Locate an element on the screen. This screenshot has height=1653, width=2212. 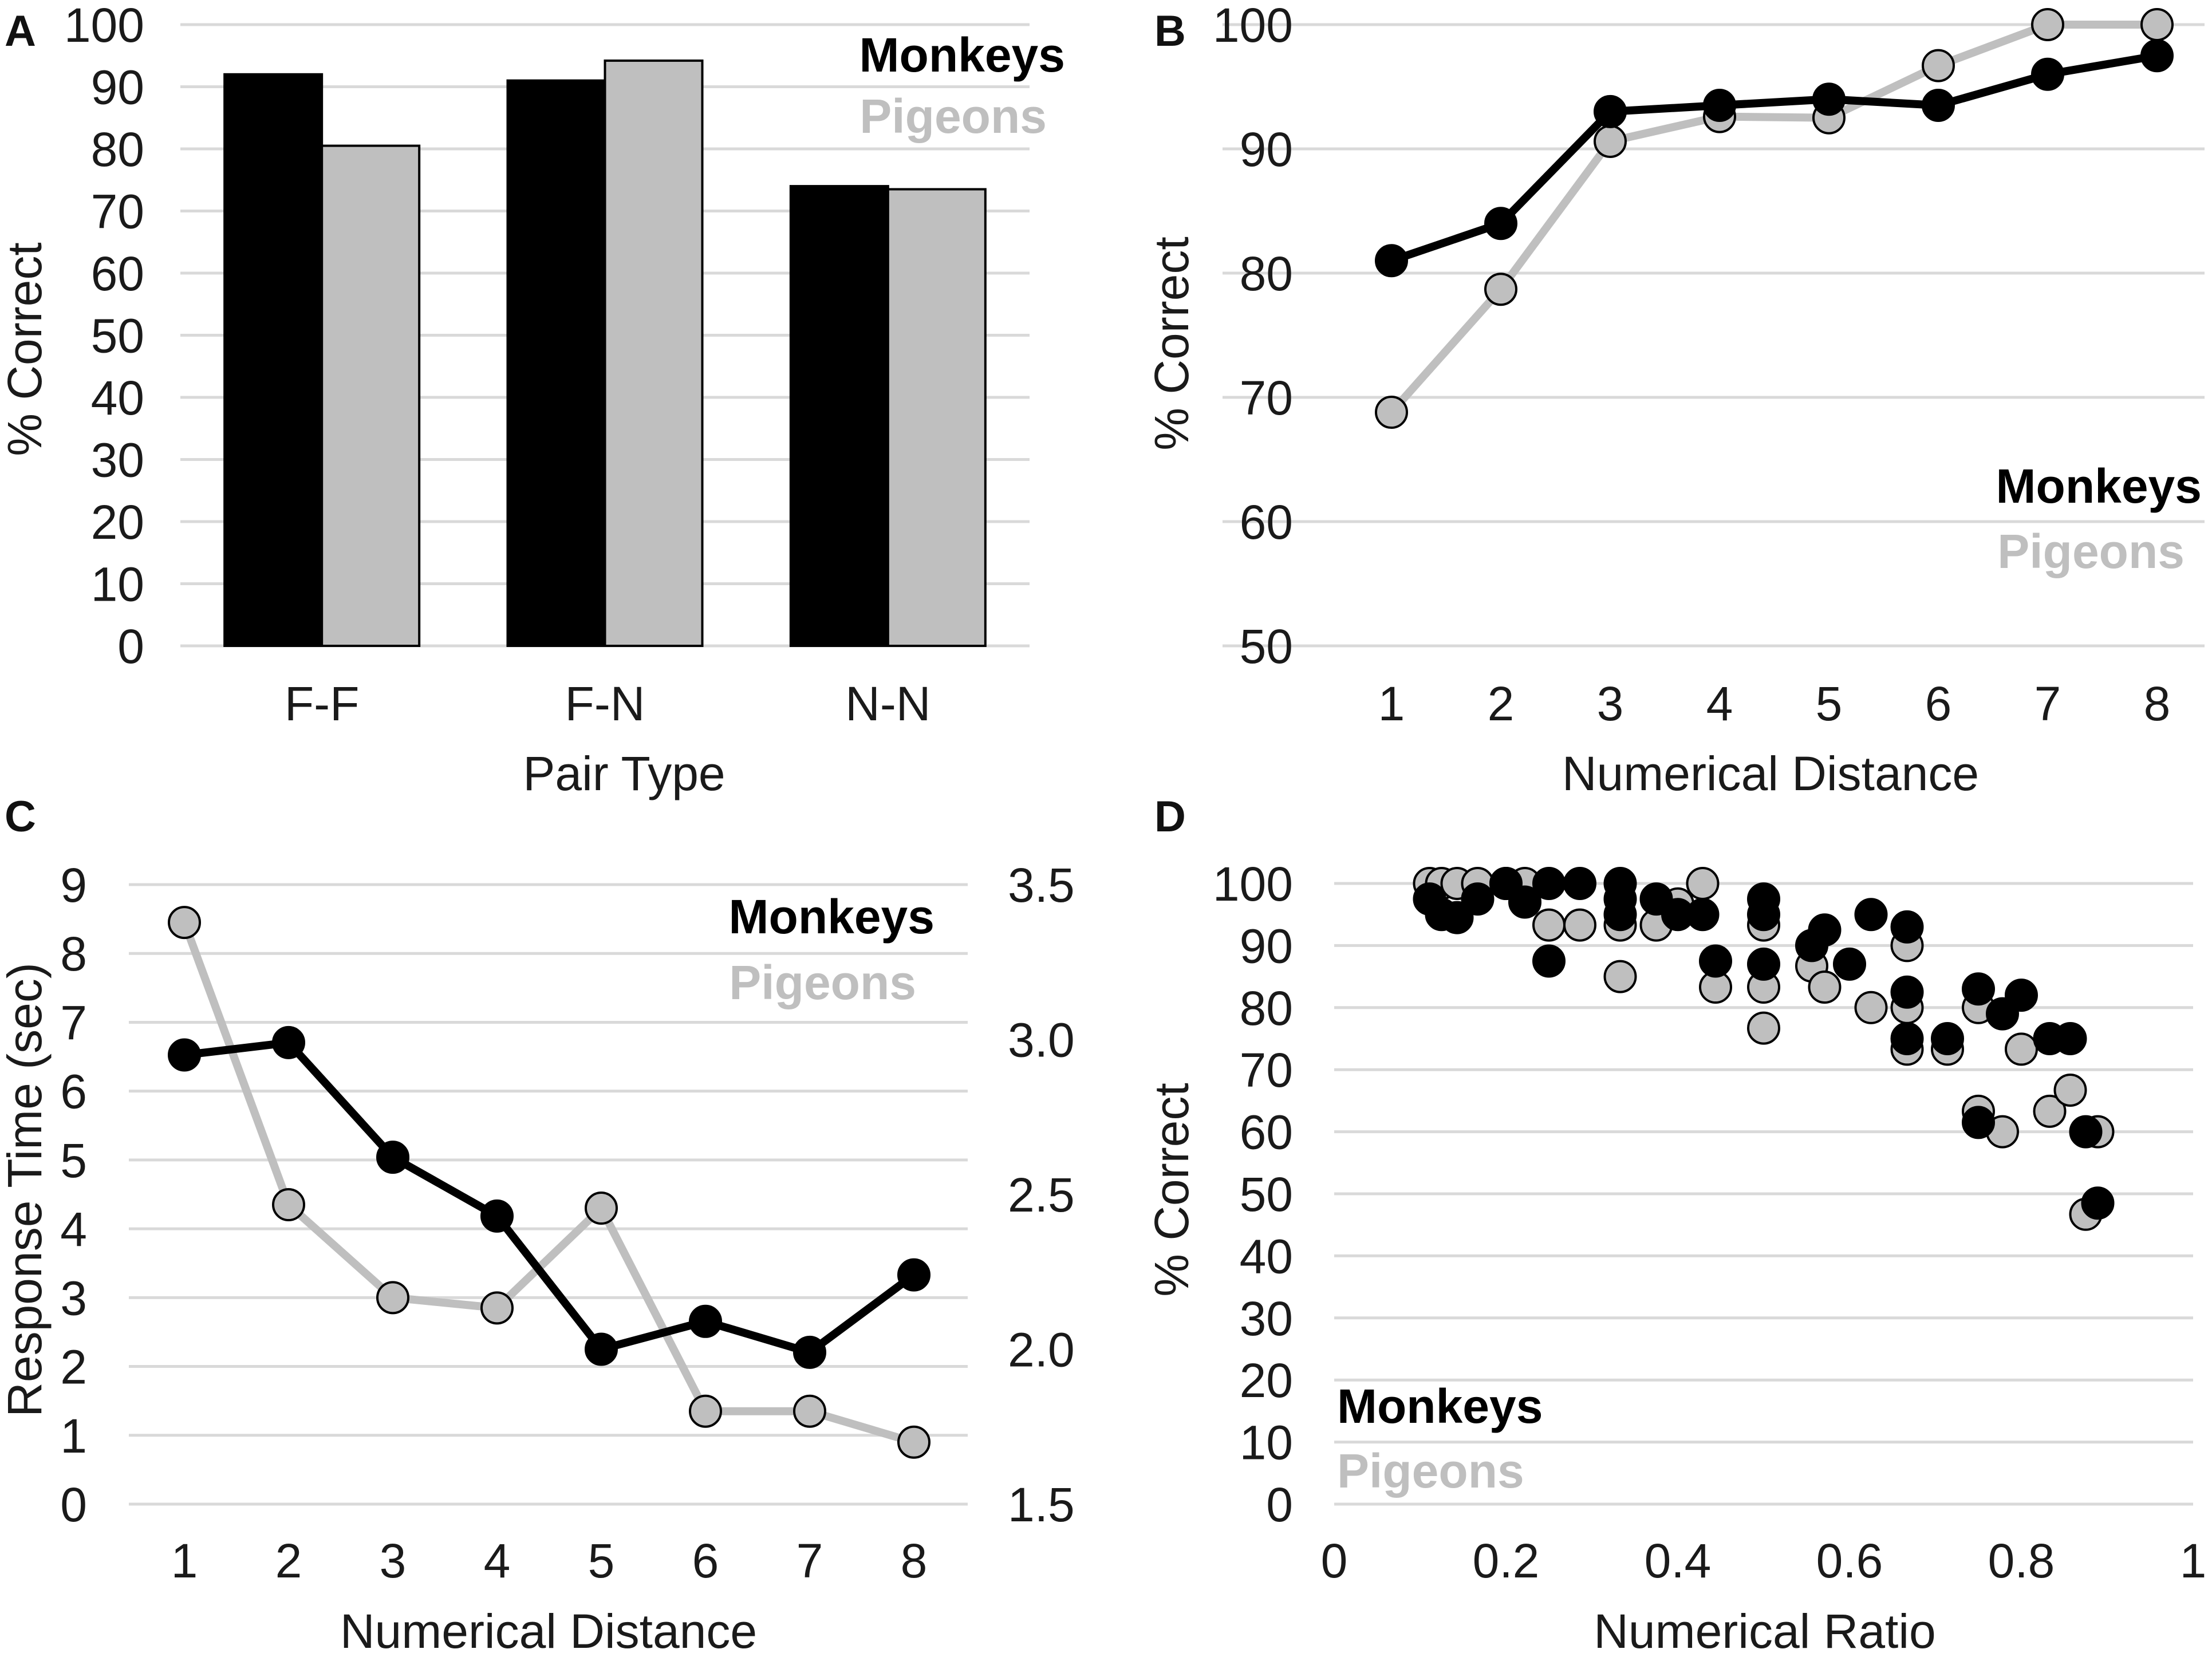
panel-d-legend-pigeons: Pigeons is located at coordinates (1430, 1471).